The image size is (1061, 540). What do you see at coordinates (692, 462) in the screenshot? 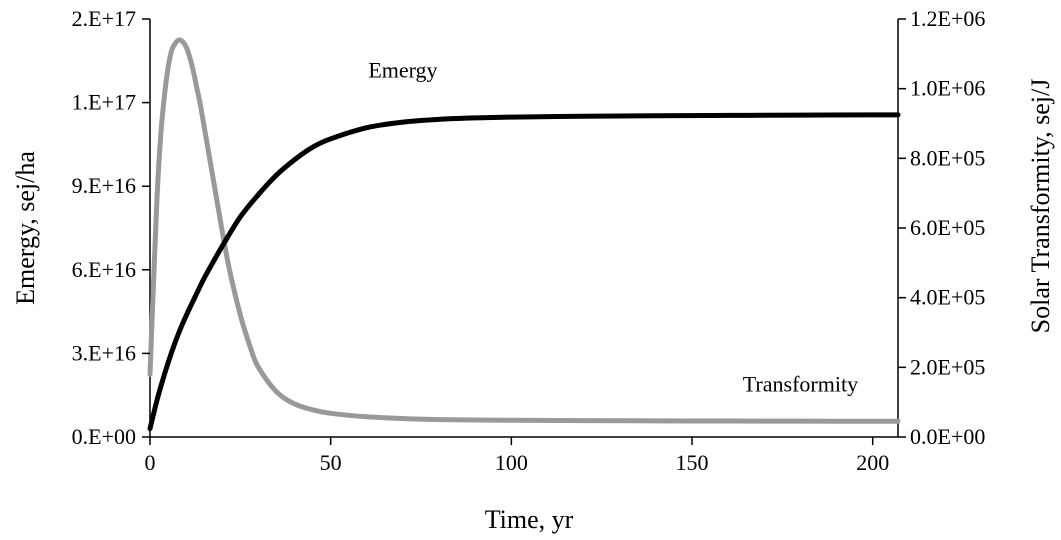
I see `x-tick-label: 150` at bounding box center [692, 462].